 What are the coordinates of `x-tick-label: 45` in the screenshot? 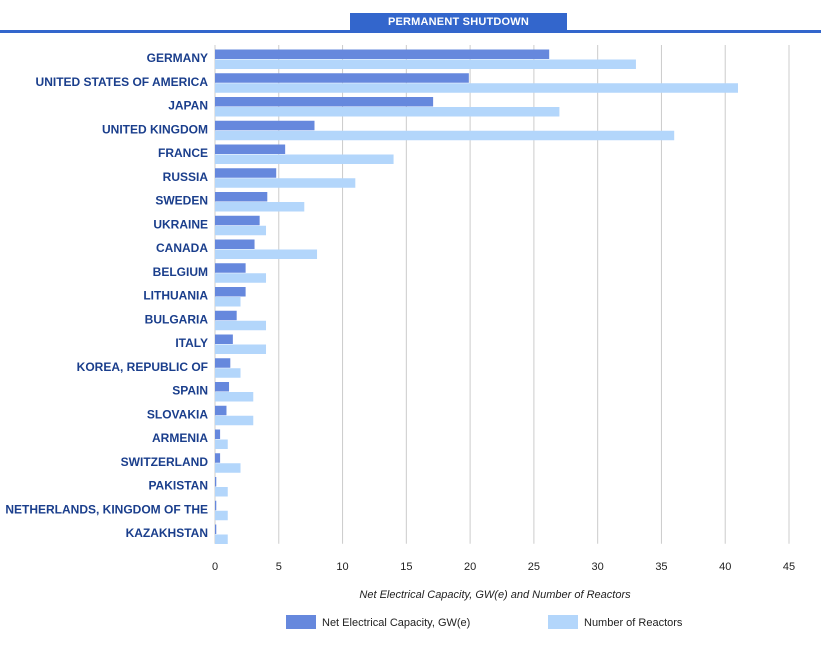 It's located at (789, 567).